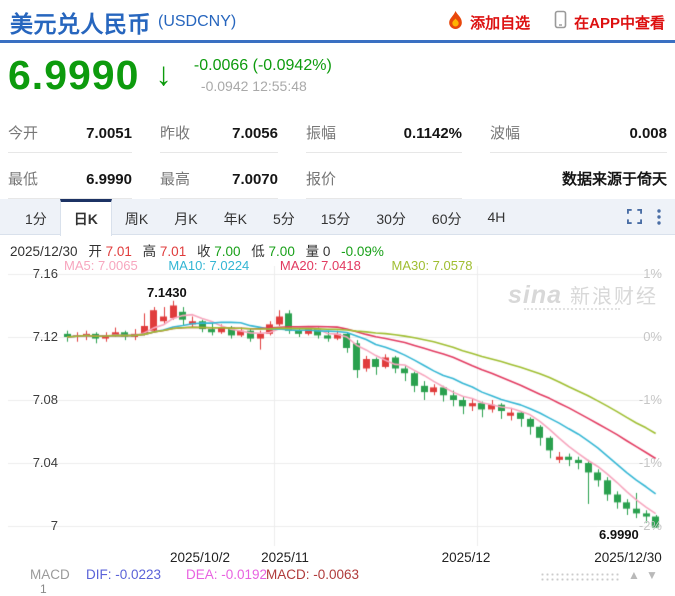 Image resolution: width=675 pixels, height=596 pixels. Describe the element at coordinates (614, 179) in the screenshot. I see `data-source: 数据来源于倚天` at that location.